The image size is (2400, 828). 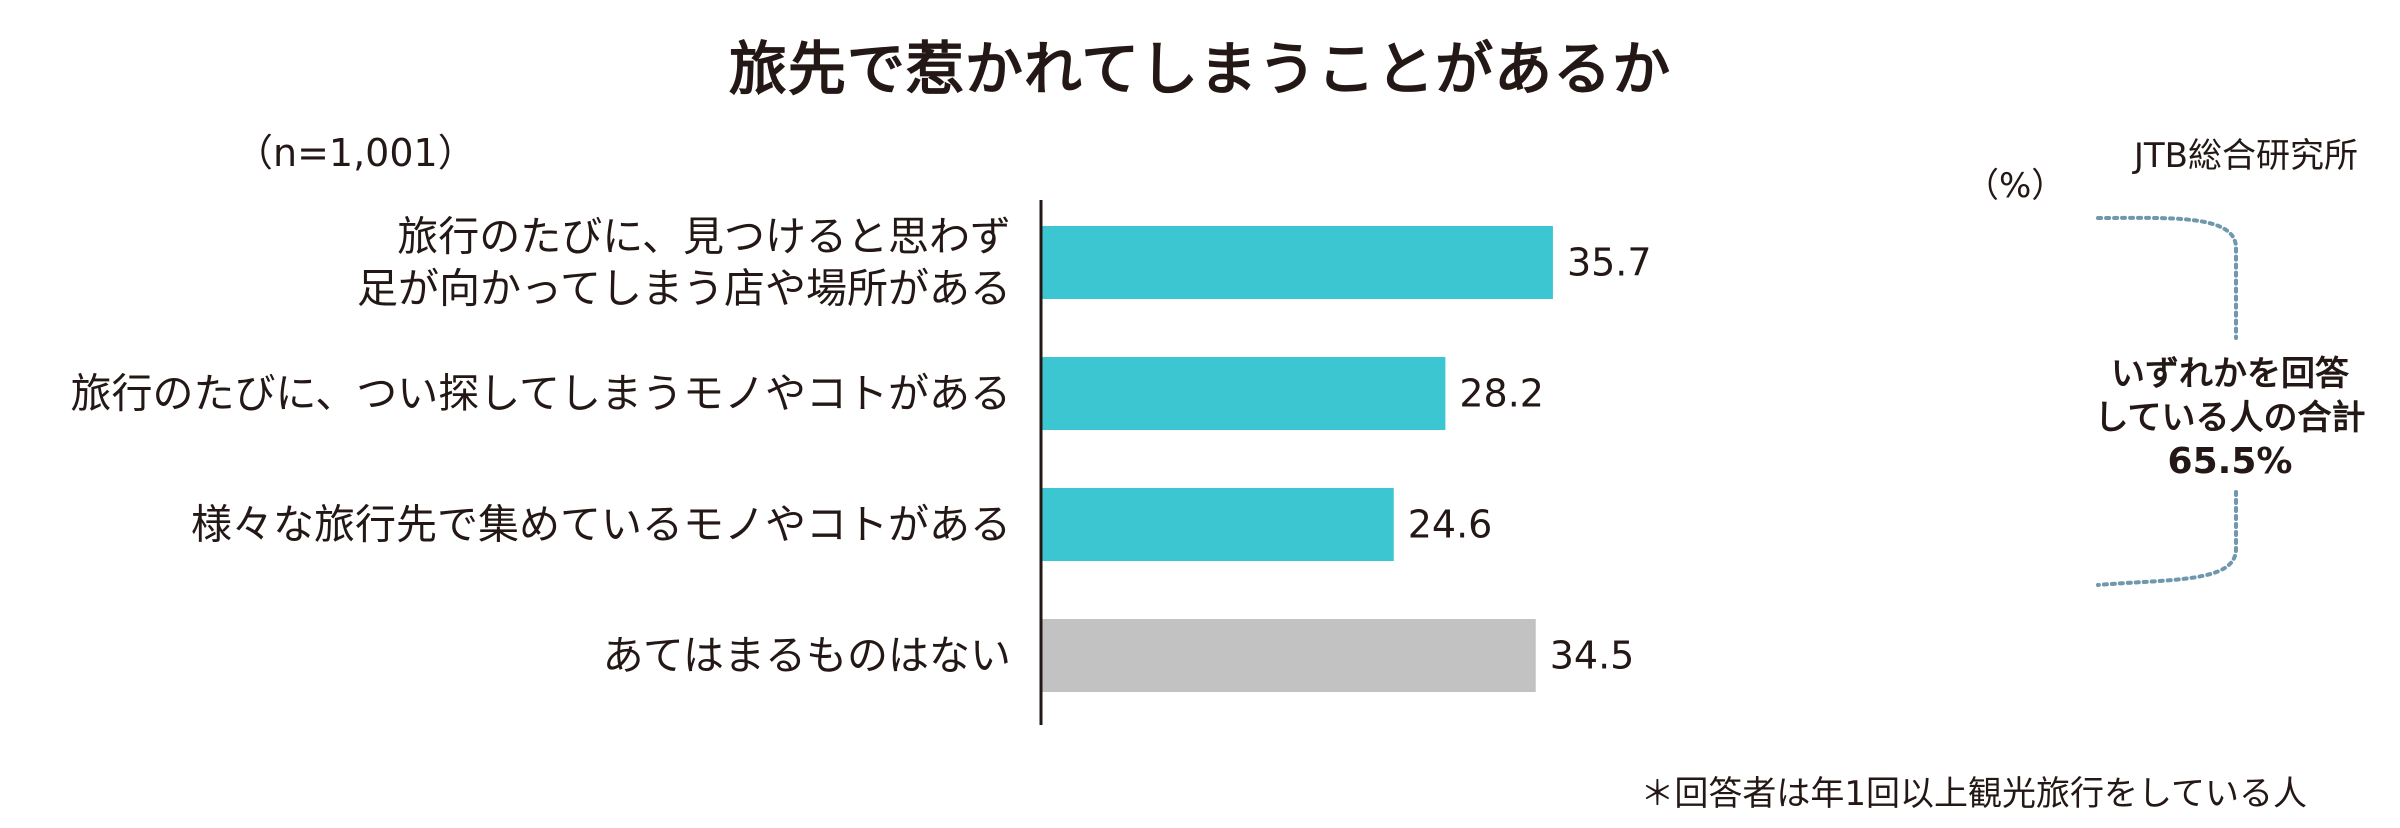 I want to click on callout-total: 65.5%, so click(x=2230, y=461).